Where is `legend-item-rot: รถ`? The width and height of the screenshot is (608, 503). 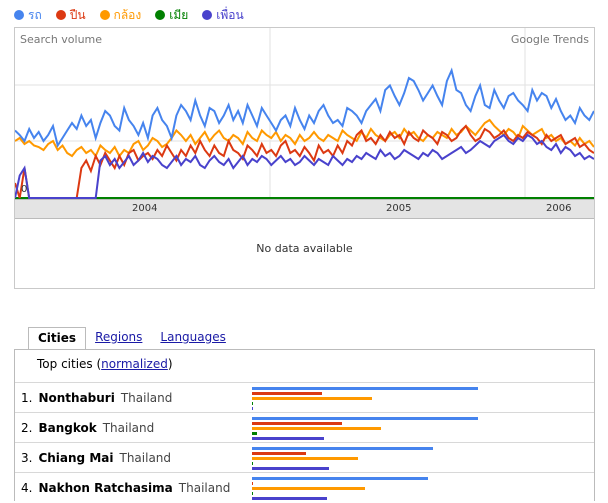 legend-item-rot: รถ is located at coordinates (28, 15).